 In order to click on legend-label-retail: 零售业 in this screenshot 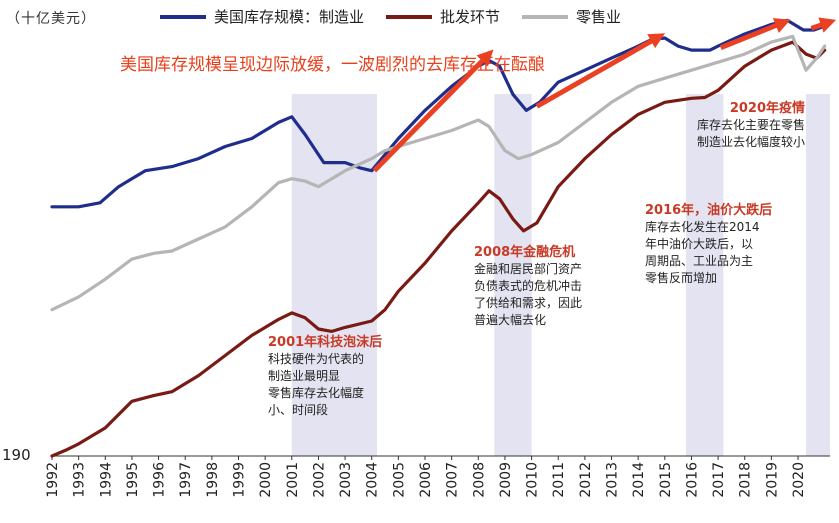, I will do `click(599, 17)`.